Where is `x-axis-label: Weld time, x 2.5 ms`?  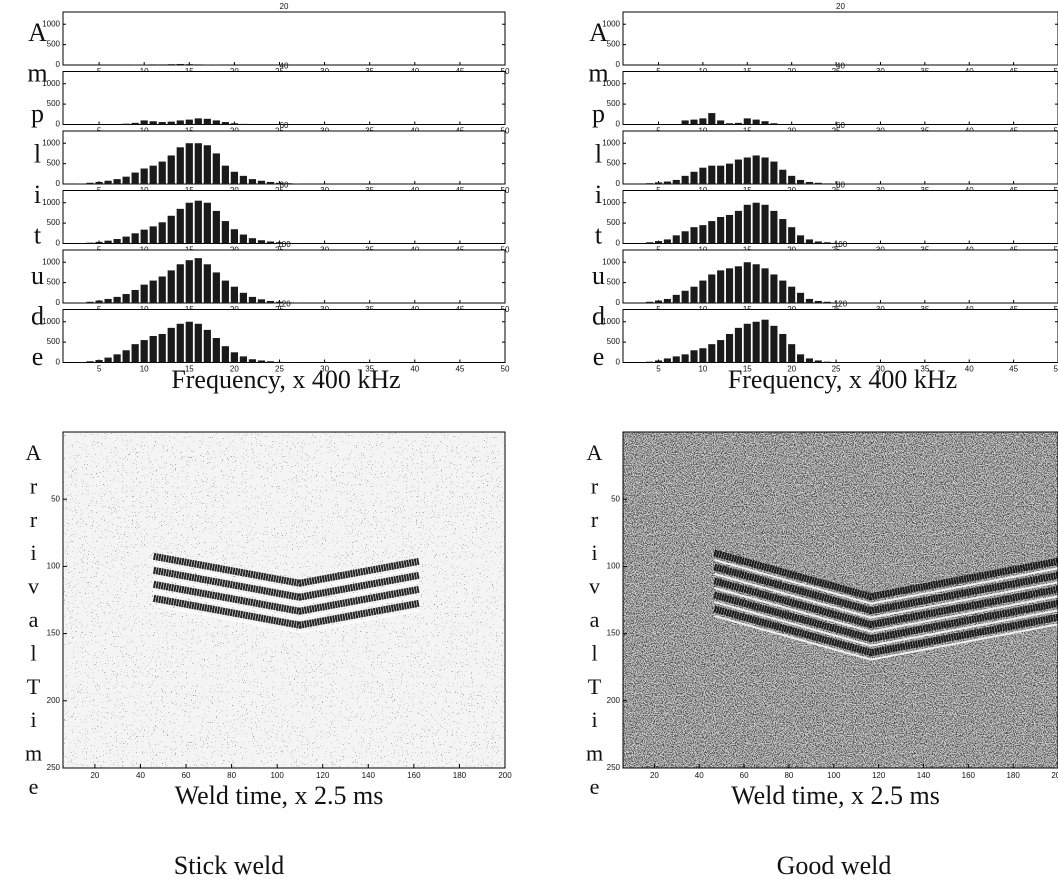
x-axis-label: Weld time, x 2.5 ms is located at coordinates (279, 795).